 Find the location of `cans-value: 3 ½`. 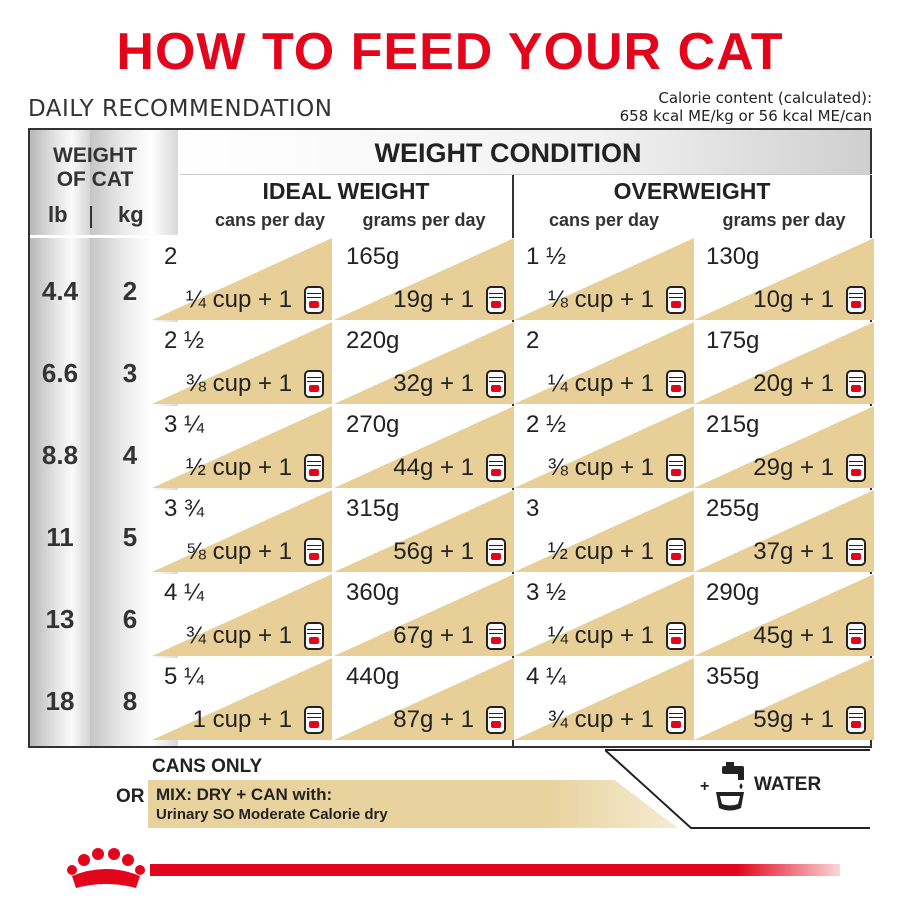

cans-value: 3 ½ is located at coordinates (546, 592).